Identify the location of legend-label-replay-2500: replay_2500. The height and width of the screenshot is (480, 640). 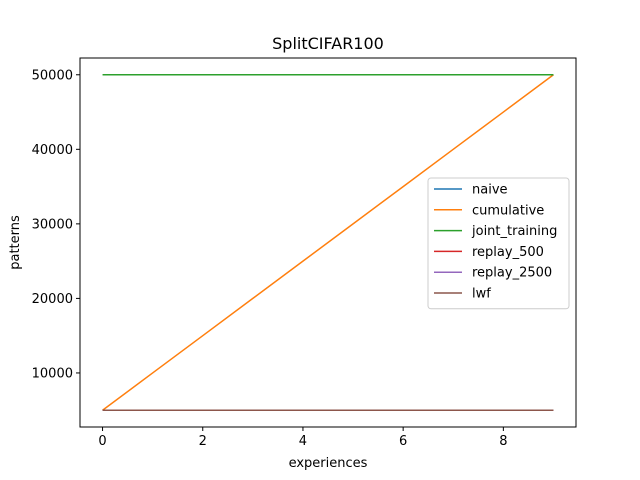
(512, 273).